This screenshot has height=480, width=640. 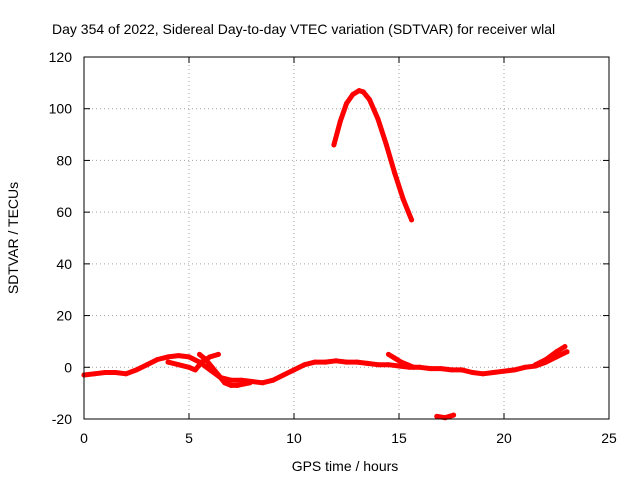 What do you see at coordinates (62, 419) in the screenshot?
I see `y-tick-label: -20` at bounding box center [62, 419].